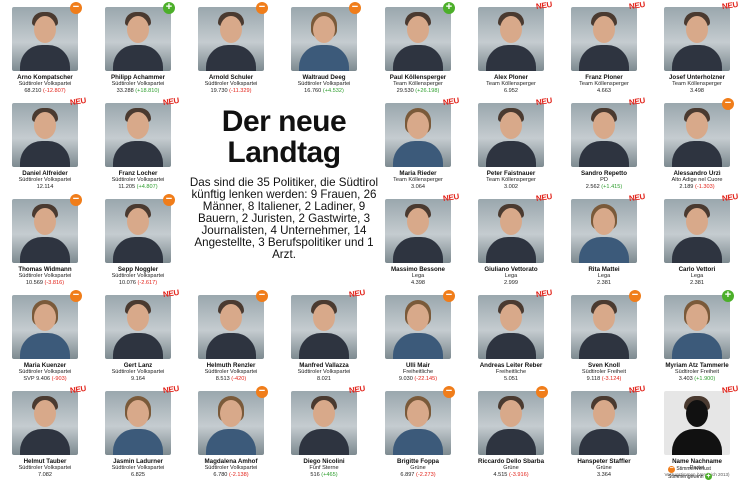 This screenshot has width=750, height=485. What do you see at coordinates (697, 365) in the screenshot?
I see `member-name: Myriam Atz Tammerle` at bounding box center [697, 365].